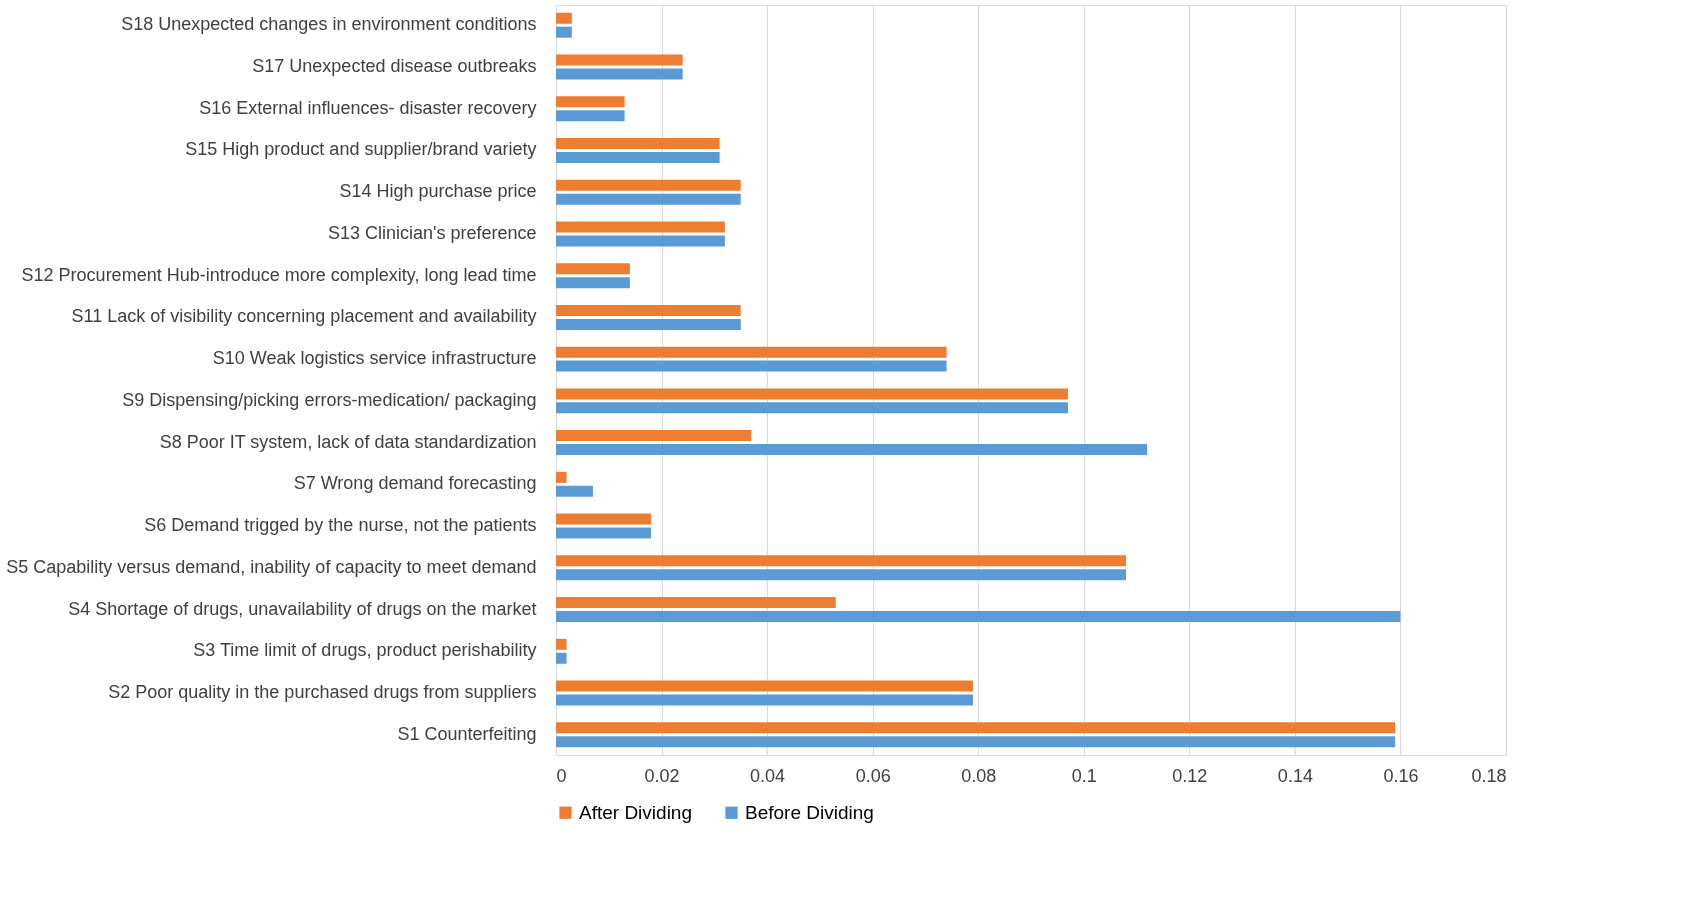 Image resolution: width=1700 pixels, height=900 pixels. What do you see at coordinates (438, 191) in the screenshot?
I see `y-tick-label: S14 High purchase price` at bounding box center [438, 191].